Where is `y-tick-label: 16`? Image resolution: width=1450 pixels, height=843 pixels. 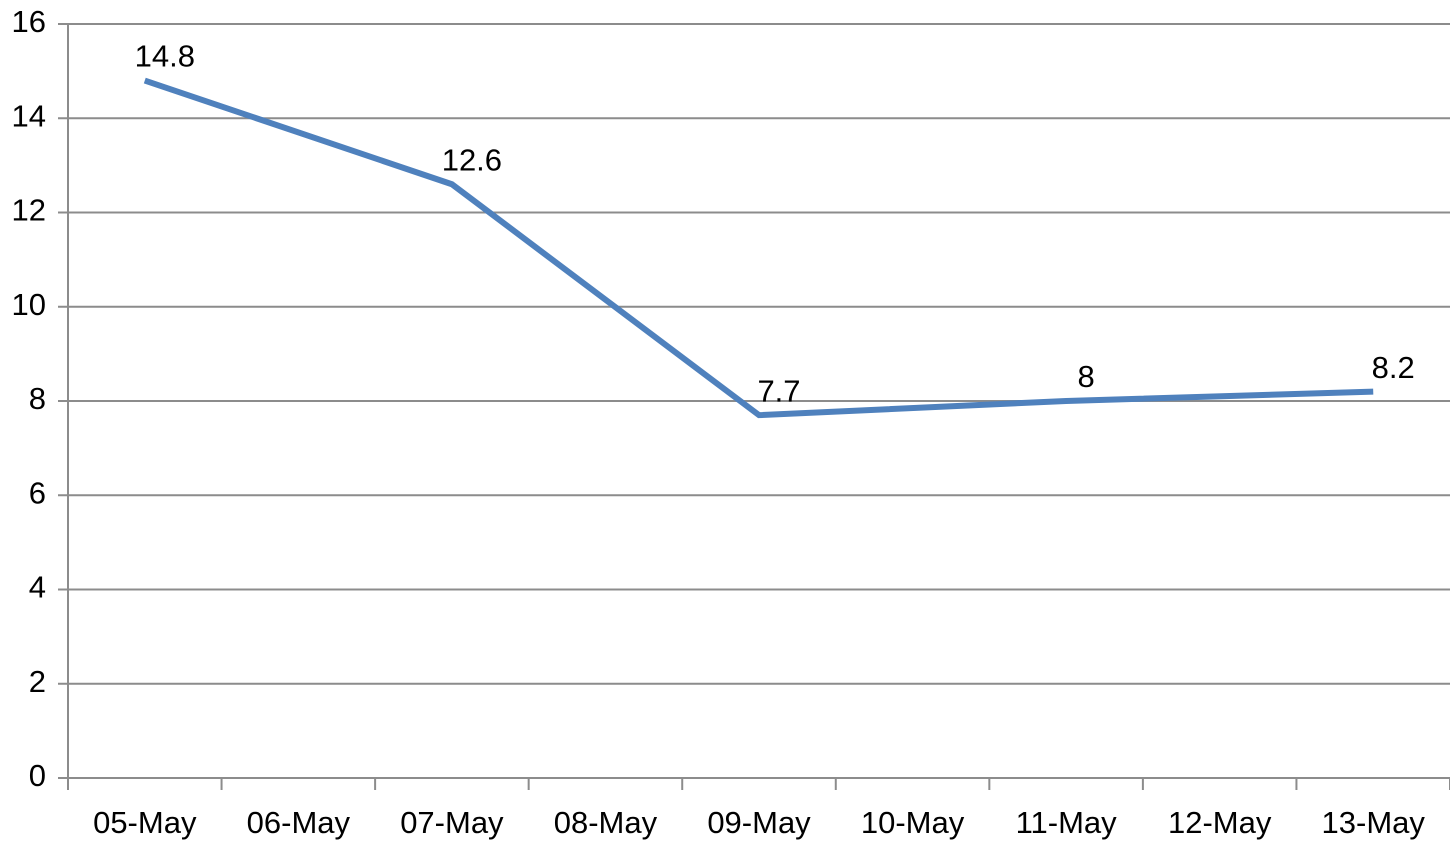 y-tick-label: 16 is located at coordinates (29, 21).